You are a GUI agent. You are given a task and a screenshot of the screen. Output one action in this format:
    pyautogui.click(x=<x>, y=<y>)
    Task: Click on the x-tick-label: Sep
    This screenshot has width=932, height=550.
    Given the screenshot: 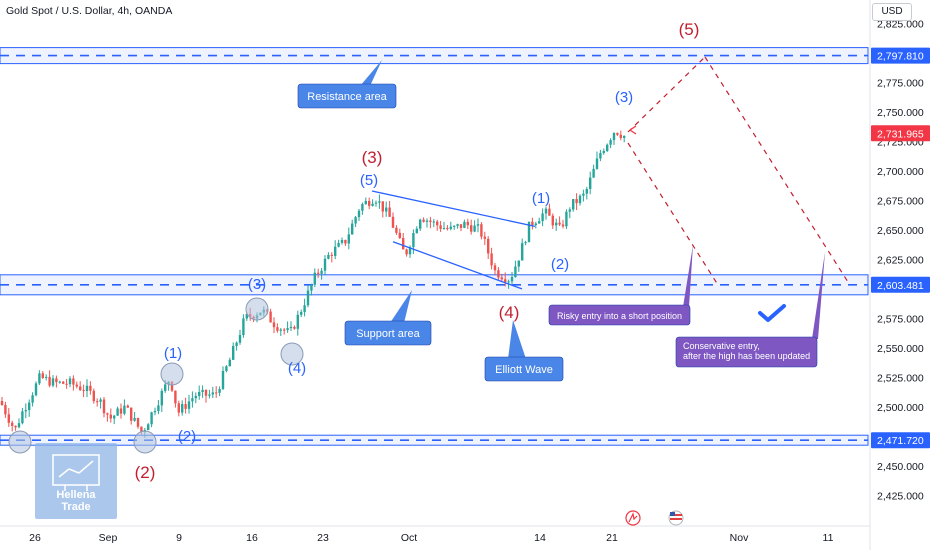 What is the action you would take?
    pyautogui.click(x=108, y=538)
    